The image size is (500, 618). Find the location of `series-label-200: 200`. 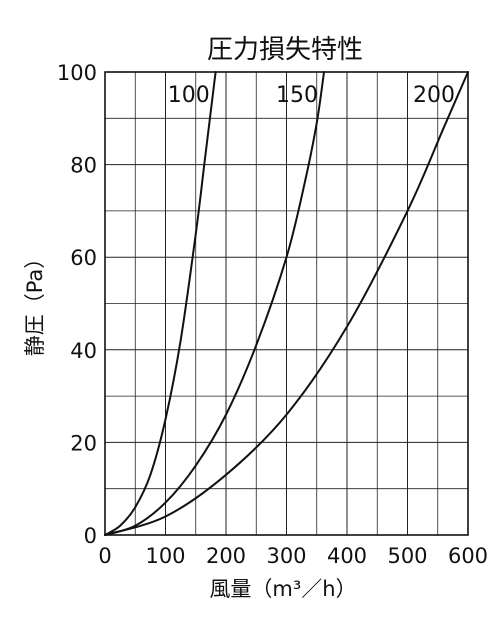

series-label-200: 200 is located at coordinates (434, 95).